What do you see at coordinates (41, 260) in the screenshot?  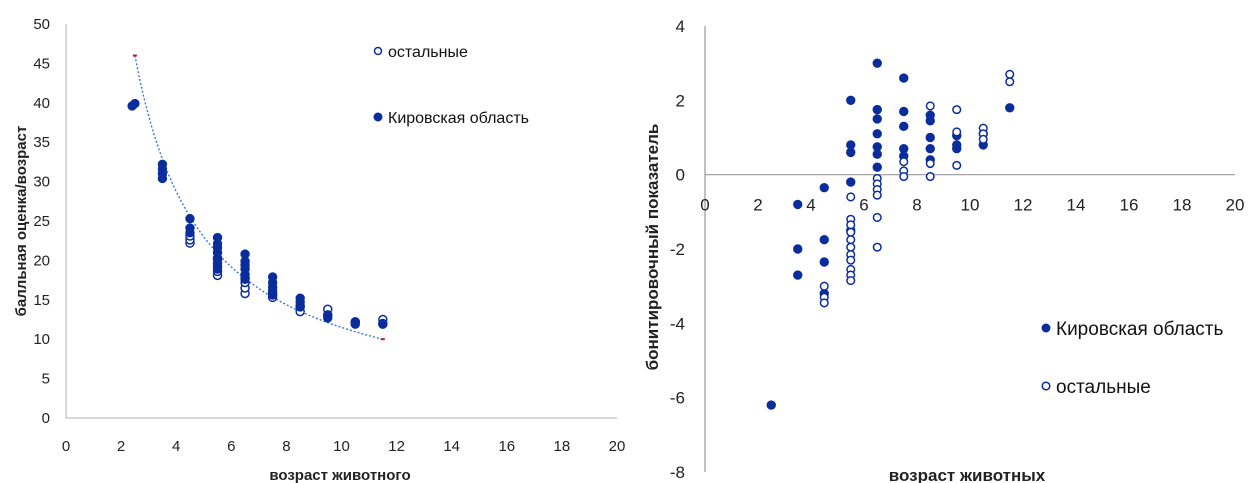 I see `y-tick-label: 20` at bounding box center [41, 260].